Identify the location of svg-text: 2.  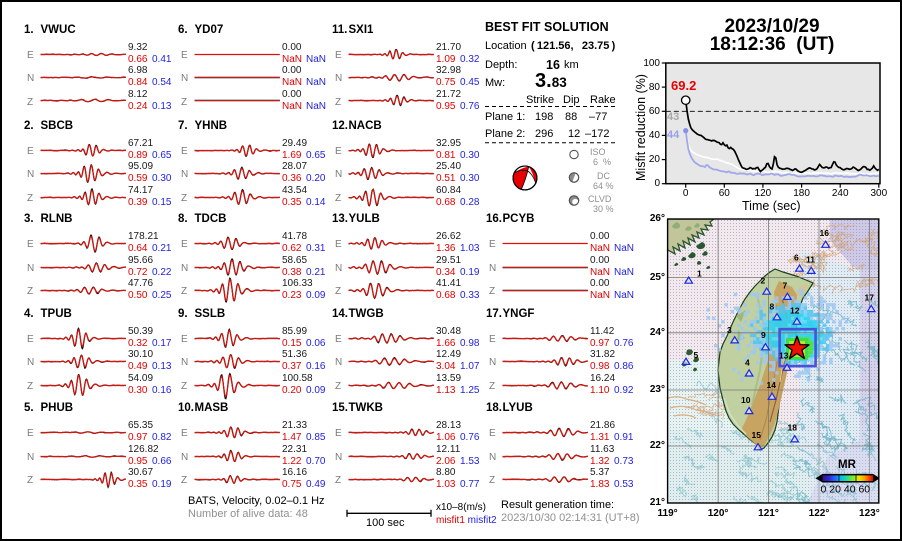
(763, 281).